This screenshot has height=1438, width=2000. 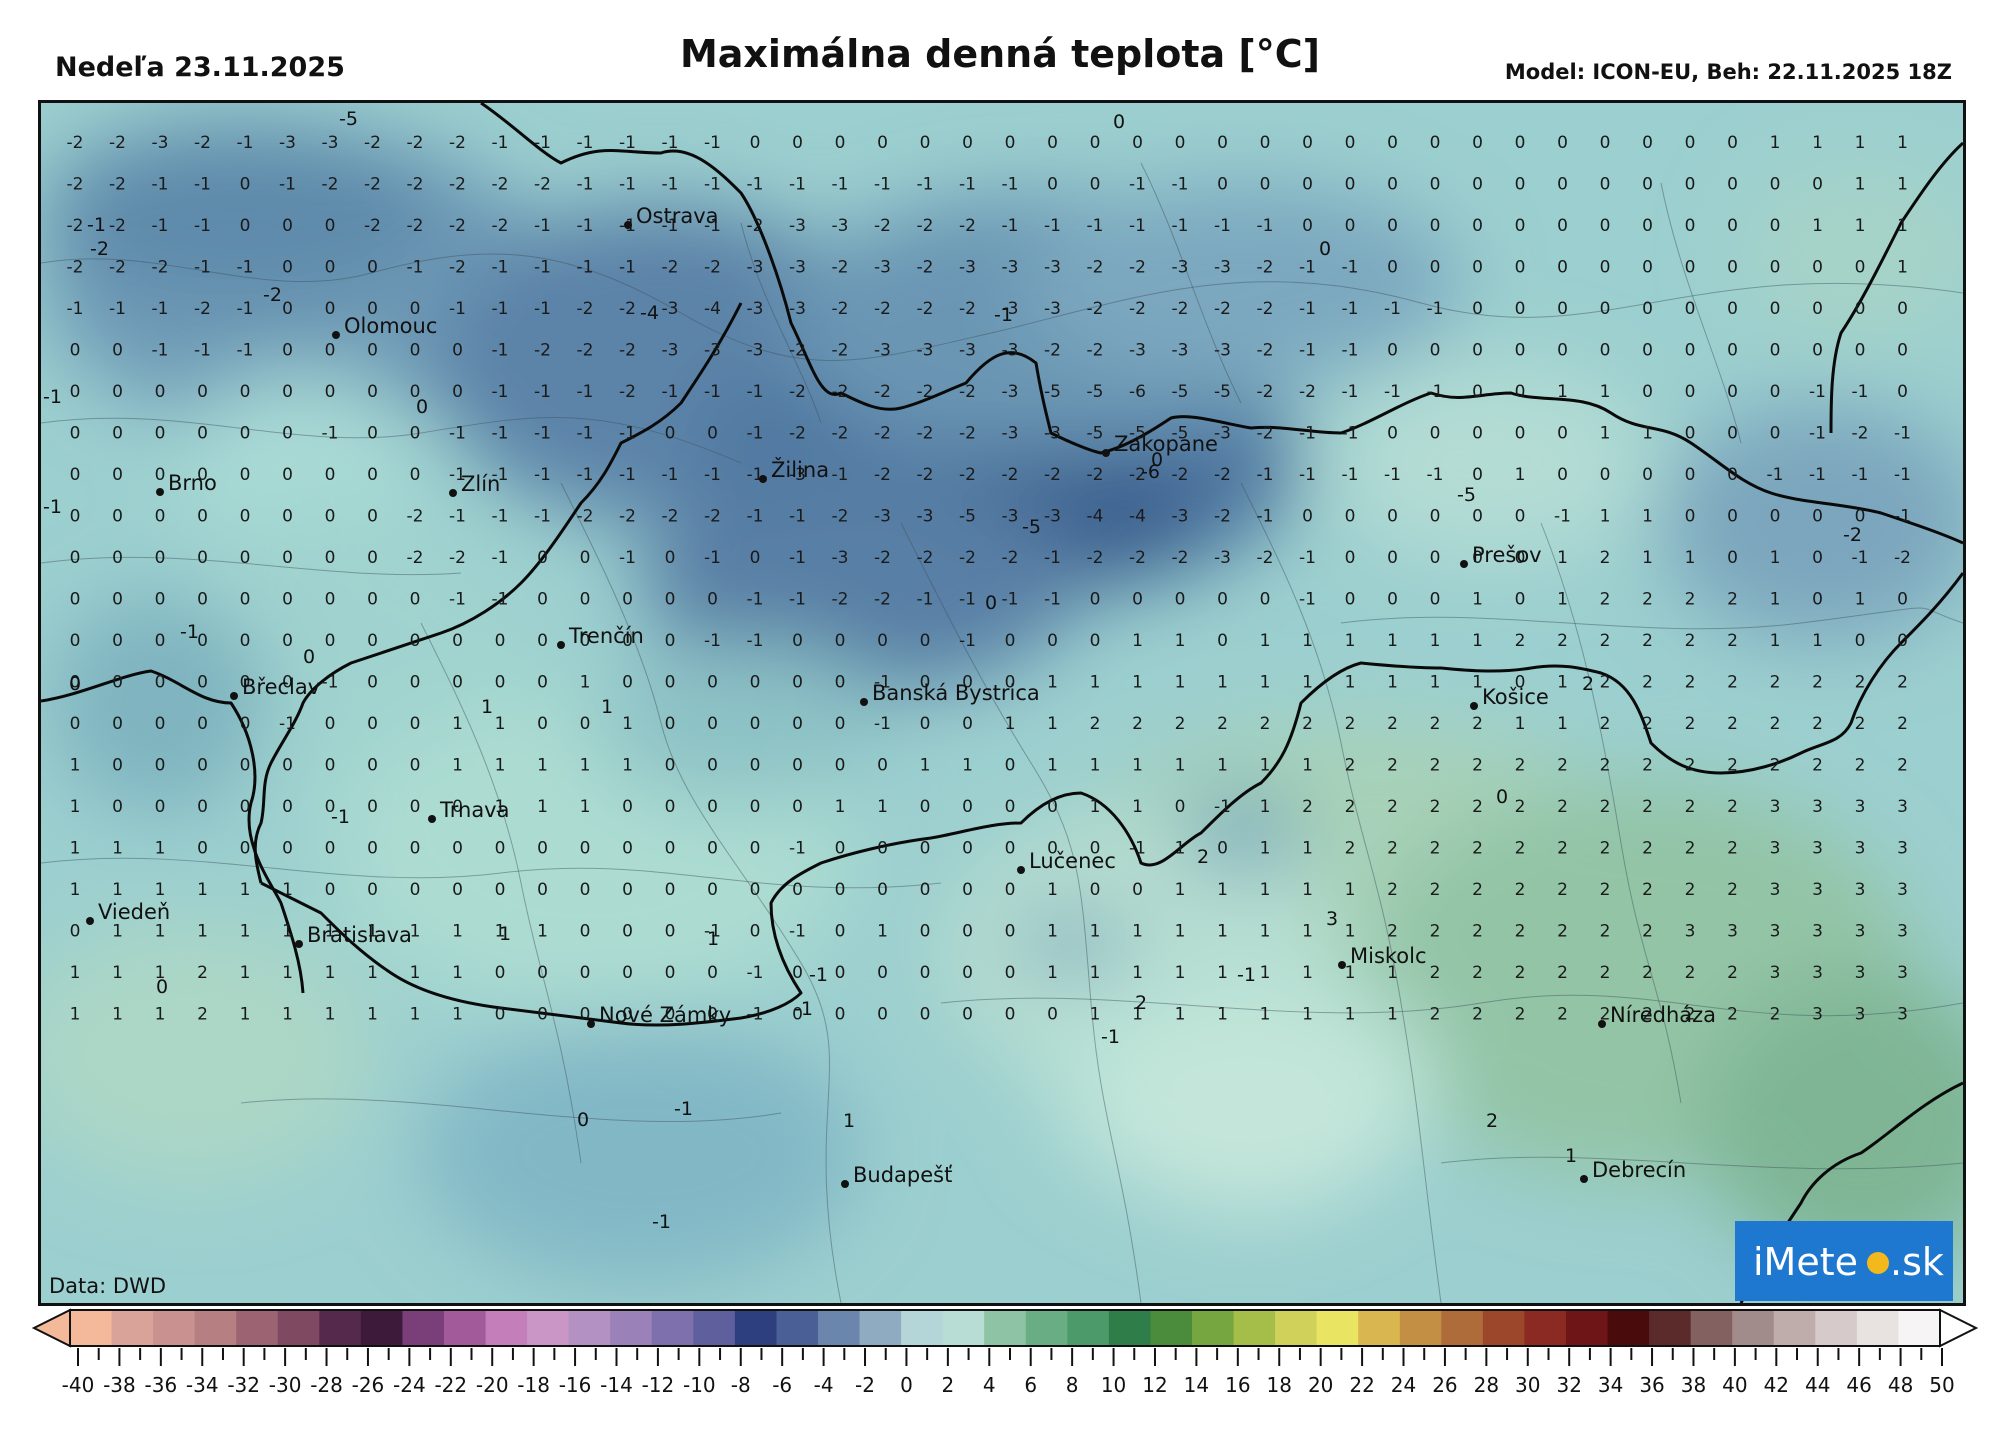 What do you see at coordinates (1137, 392) in the screenshot?
I see `grid-value: -6` at bounding box center [1137, 392].